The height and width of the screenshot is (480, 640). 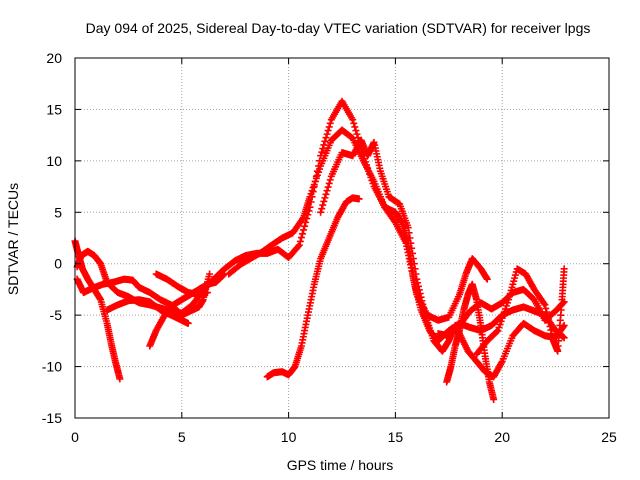 I want to click on y-tick-label: -5, so click(x=56, y=315).